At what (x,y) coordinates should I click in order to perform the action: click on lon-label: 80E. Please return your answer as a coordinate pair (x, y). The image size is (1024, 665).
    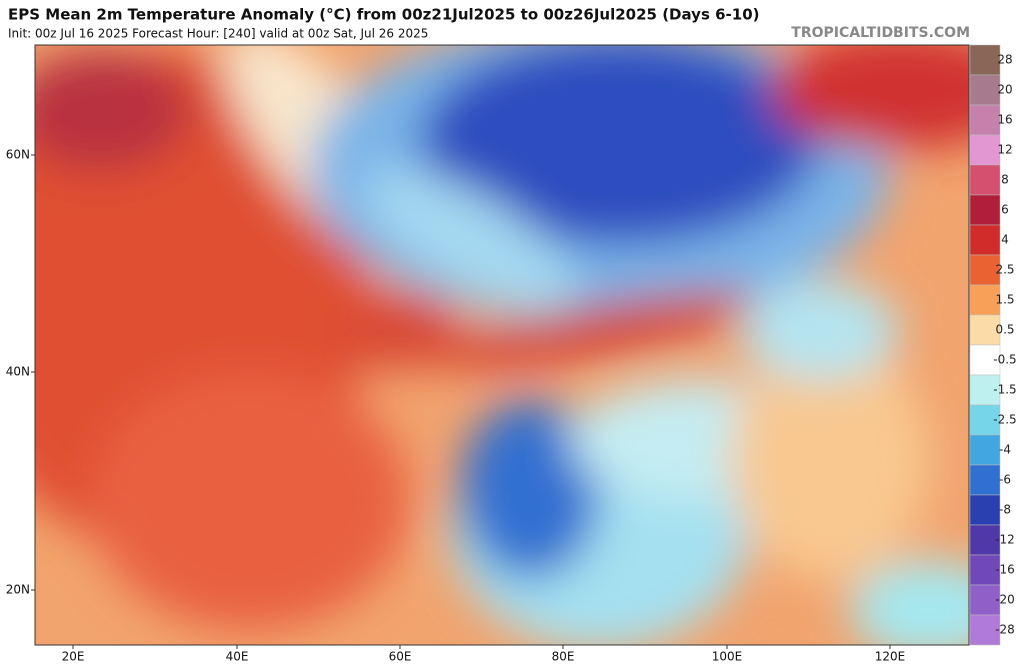
    Looking at the image, I should click on (563, 657).